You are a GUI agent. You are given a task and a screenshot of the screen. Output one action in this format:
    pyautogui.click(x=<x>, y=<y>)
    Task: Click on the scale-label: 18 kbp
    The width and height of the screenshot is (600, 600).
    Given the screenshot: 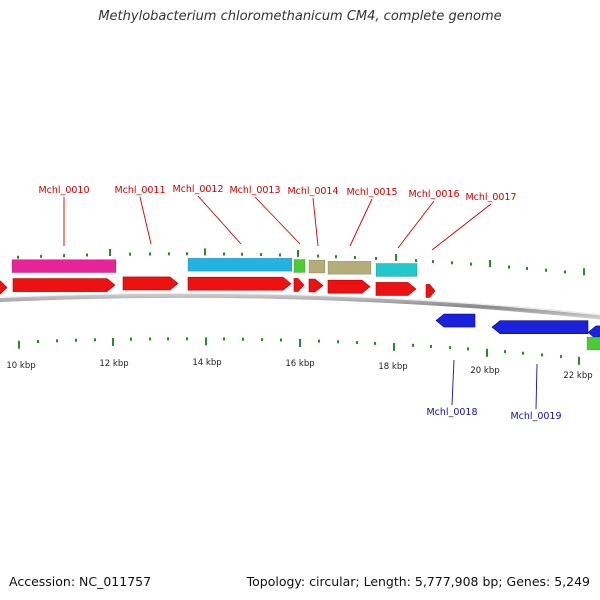 What is the action you would take?
    pyautogui.click(x=392, y=367)
    